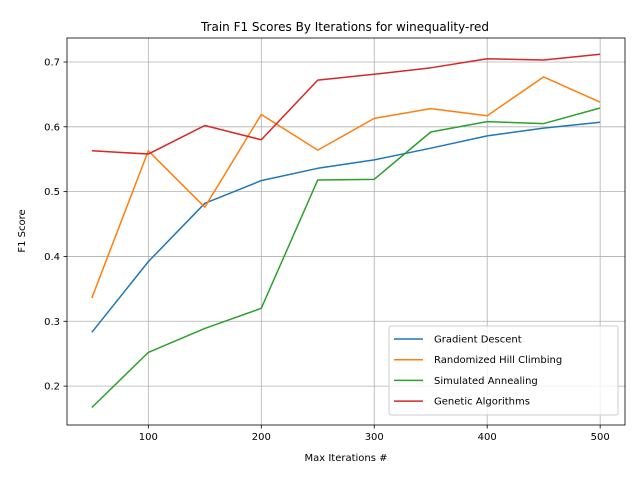  What do you see at coordinates (22, 230) in the screenshot?
I see `y-axis-label: F1 Score` at bounding box center [22, 230].